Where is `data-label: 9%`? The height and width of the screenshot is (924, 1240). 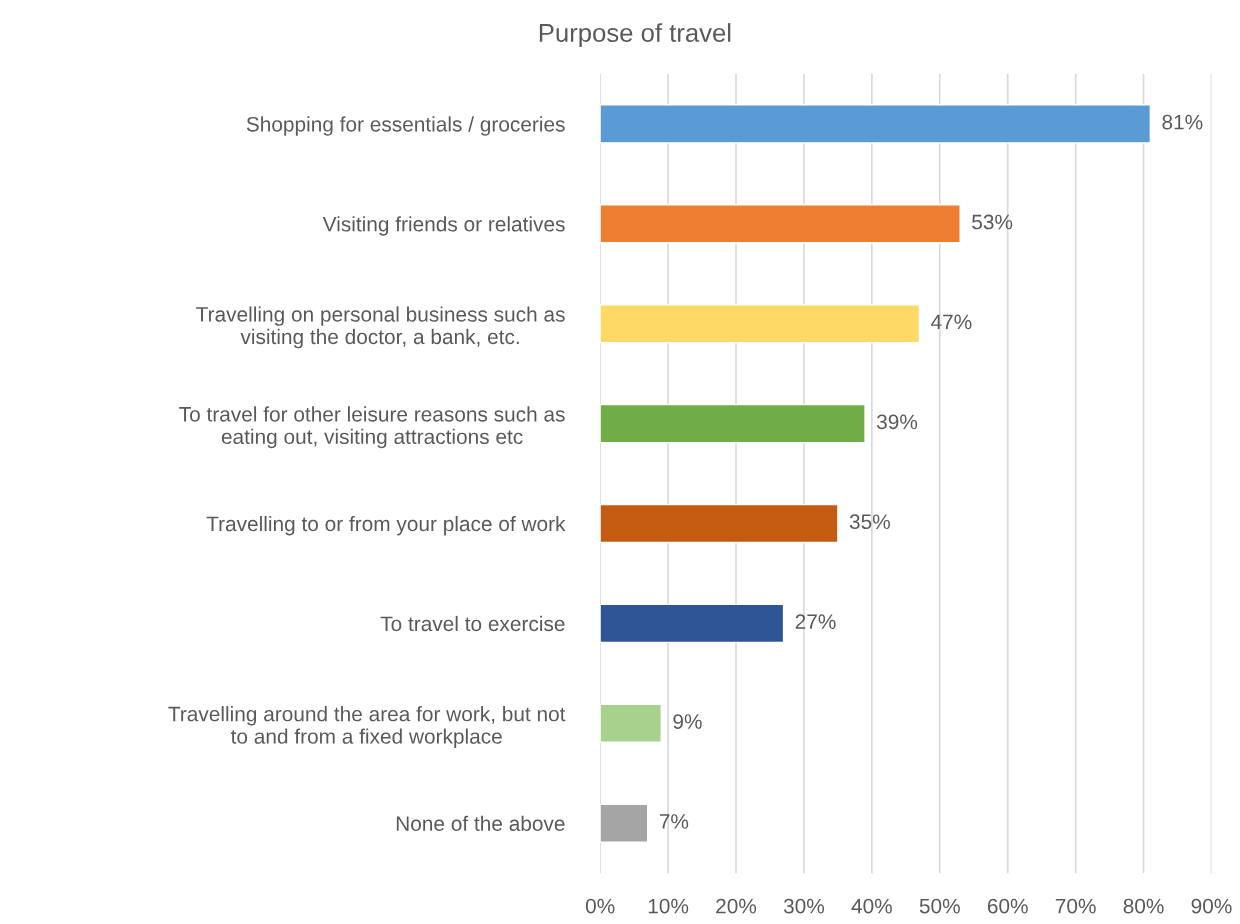 data-label: 9% is located at coordinates (687, 721).